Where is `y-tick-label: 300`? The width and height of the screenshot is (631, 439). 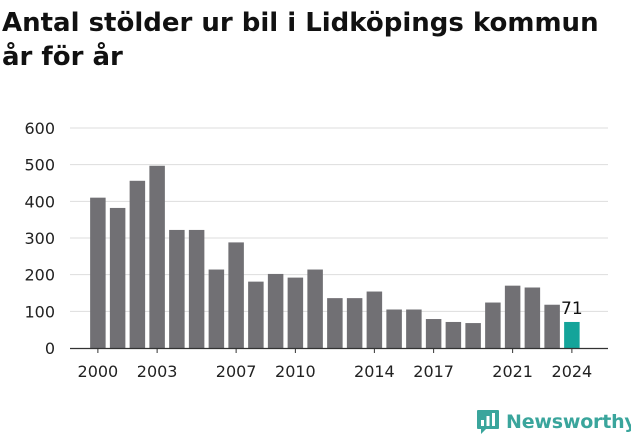
y-tick-label: 300 is located at coordinates (39, 238).